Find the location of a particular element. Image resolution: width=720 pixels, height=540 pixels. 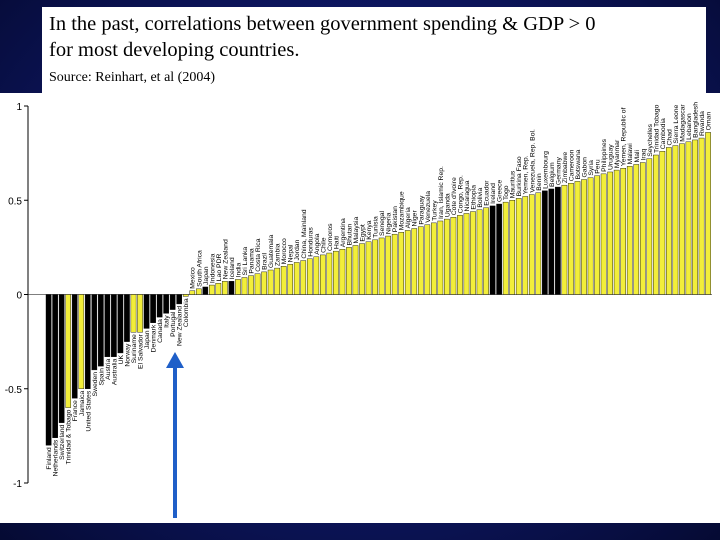

bar-label: Mauritius is located at coordinates (513, 184).